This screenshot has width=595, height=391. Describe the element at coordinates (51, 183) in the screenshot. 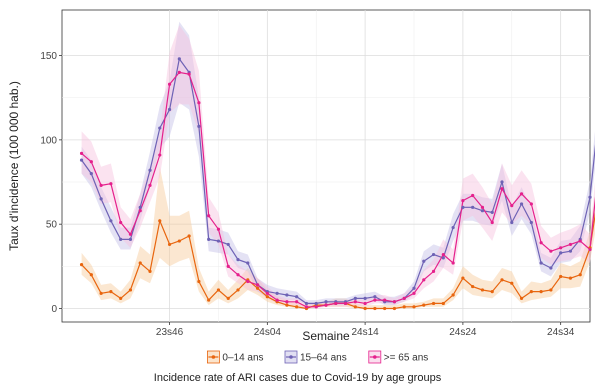

I see `y-axis-ticks: 0 50 100 150` at that location.